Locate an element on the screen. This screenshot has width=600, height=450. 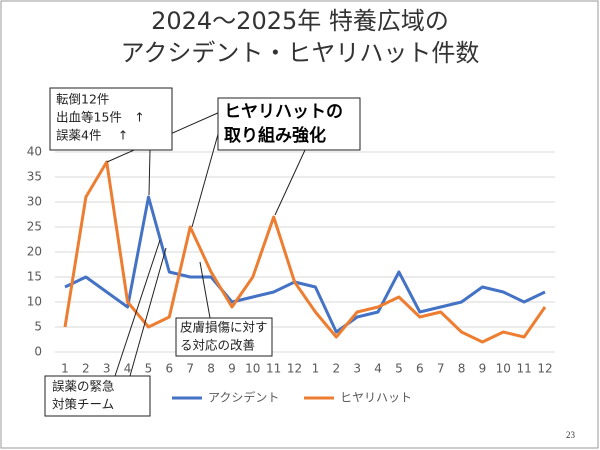
annotation: 誤薬4件 ↑ is located at coordinates (92, 135).